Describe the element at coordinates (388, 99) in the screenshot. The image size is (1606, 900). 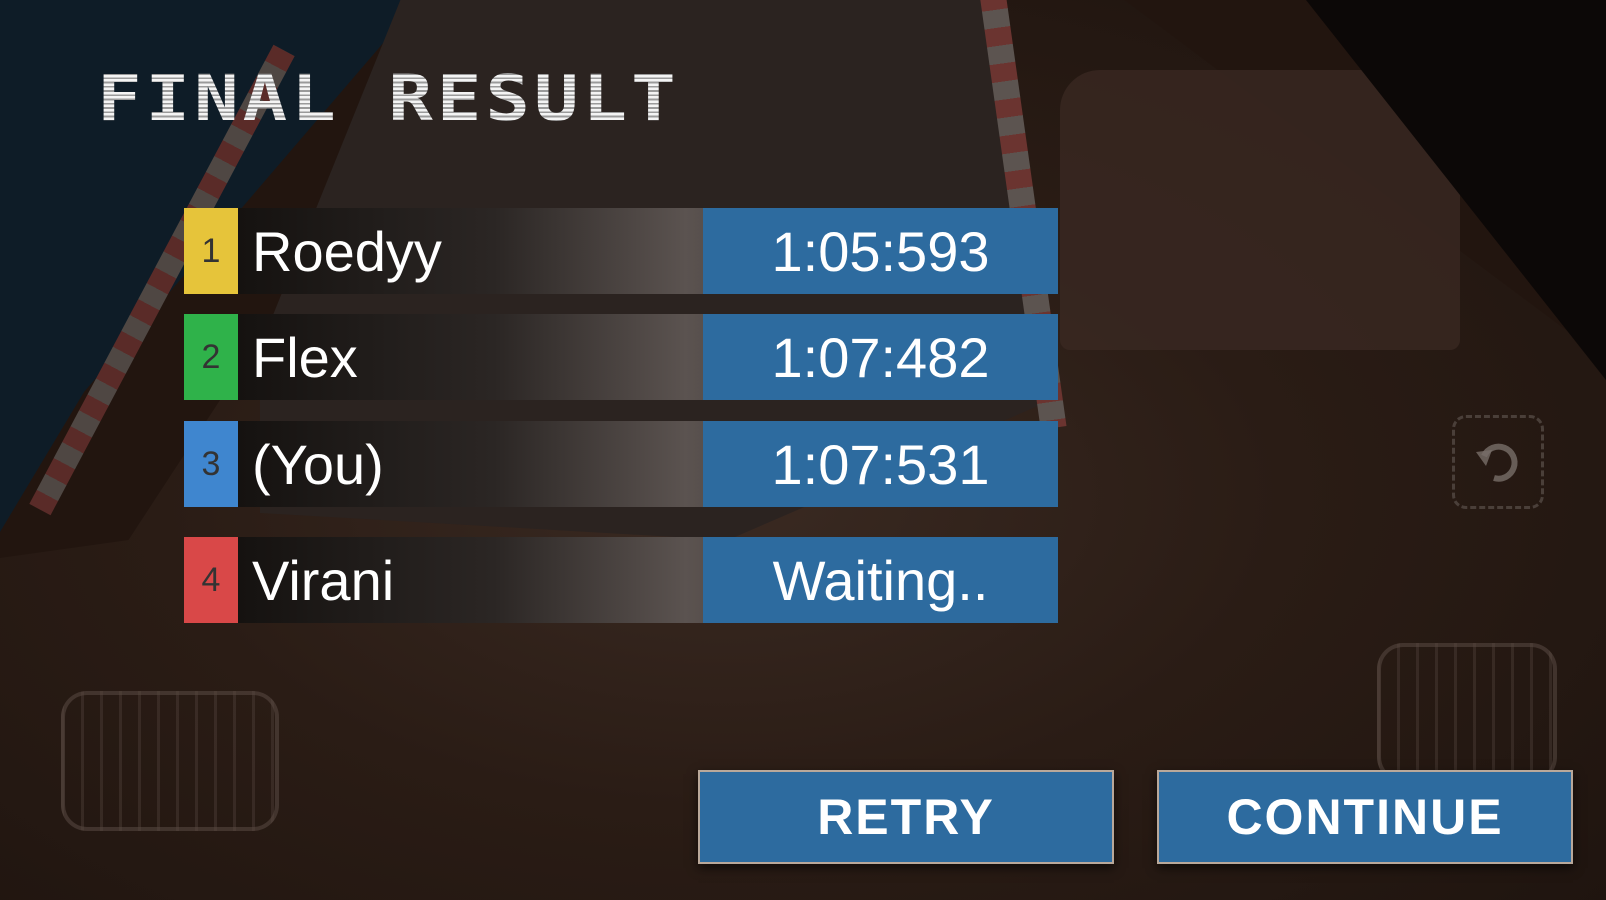
I see `final-result-title: FINAL RESULT` at that location.